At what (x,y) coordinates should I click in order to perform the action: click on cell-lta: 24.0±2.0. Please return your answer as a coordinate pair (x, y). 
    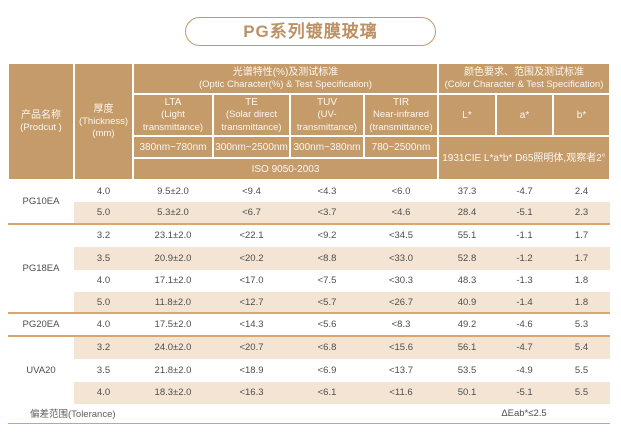
    Looking at the image, I should click on (173, 348).